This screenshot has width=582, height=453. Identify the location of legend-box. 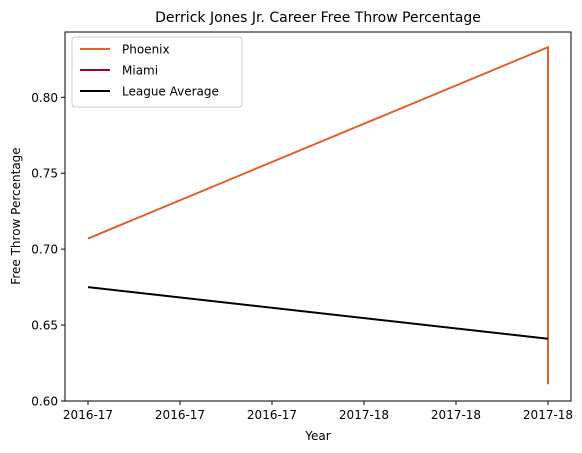
(157, 72).